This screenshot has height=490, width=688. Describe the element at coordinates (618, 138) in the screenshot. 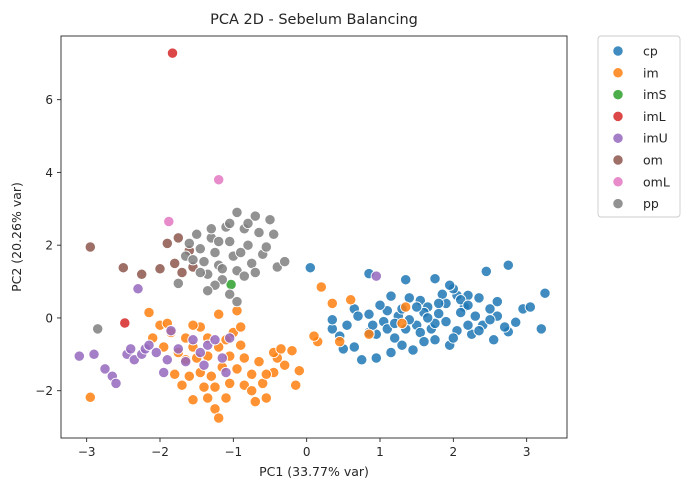

I see `legend-marker-imU` at that location.